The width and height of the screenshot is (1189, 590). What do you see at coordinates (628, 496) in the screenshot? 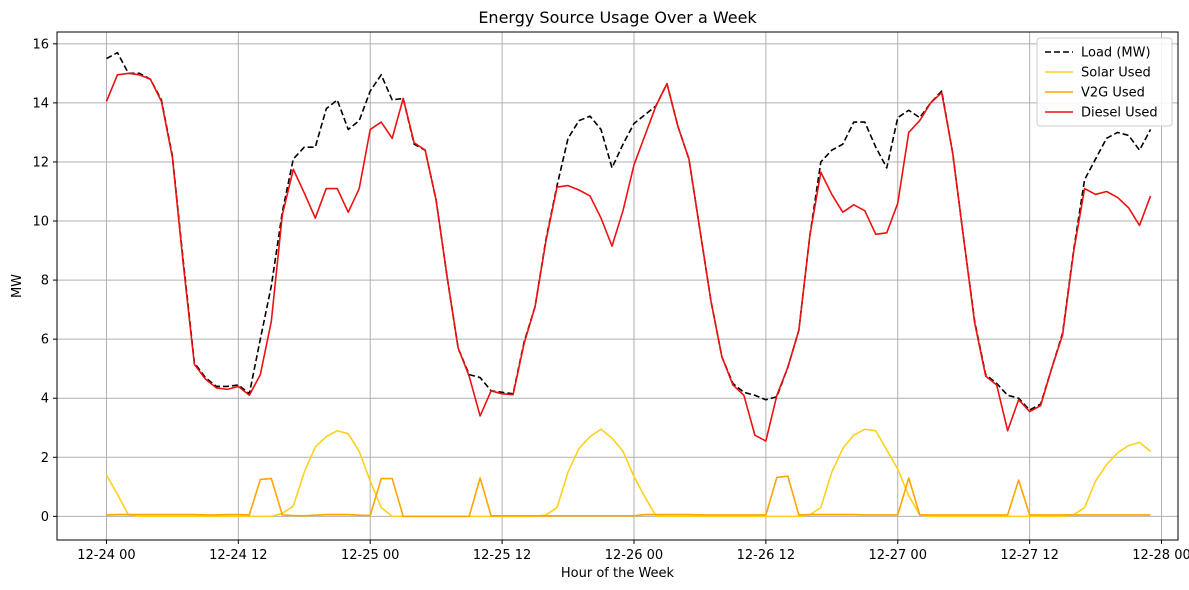
I see `series-line-v2g-used` at bounding box center [628, 496].